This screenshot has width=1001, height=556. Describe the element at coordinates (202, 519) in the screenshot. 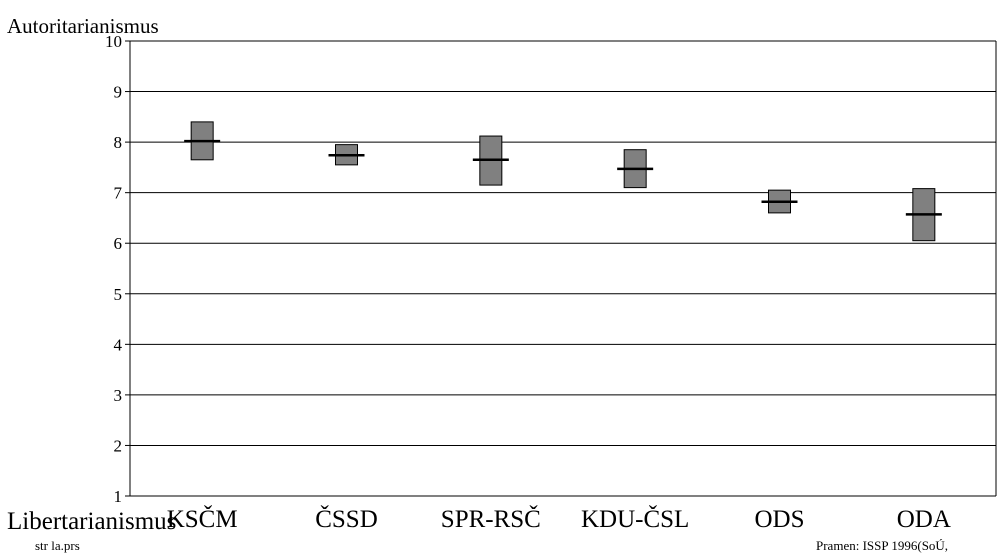

I see `category-label-0: KSČM` at that location.